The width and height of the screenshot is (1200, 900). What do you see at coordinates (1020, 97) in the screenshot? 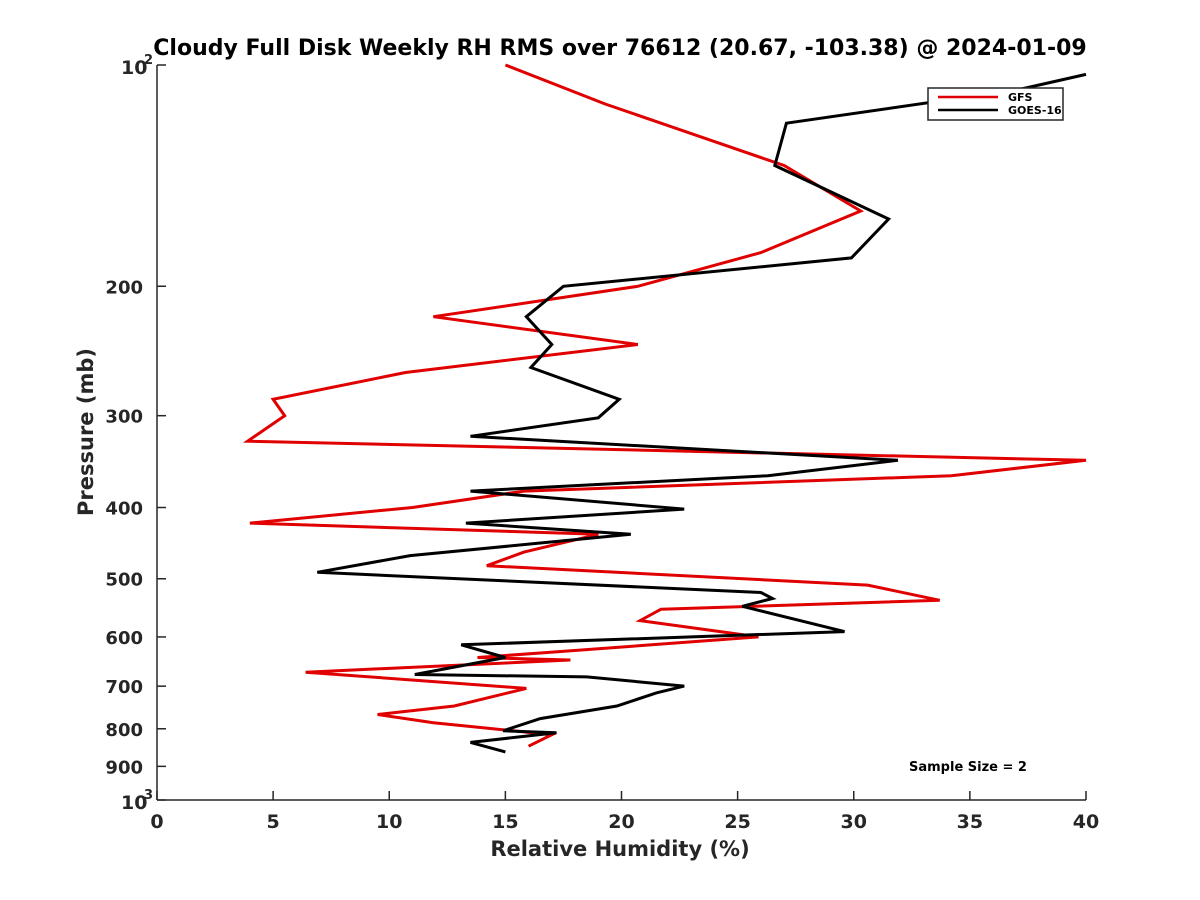
I see `legend-label: GFS` at bounding box center [1020, 97].